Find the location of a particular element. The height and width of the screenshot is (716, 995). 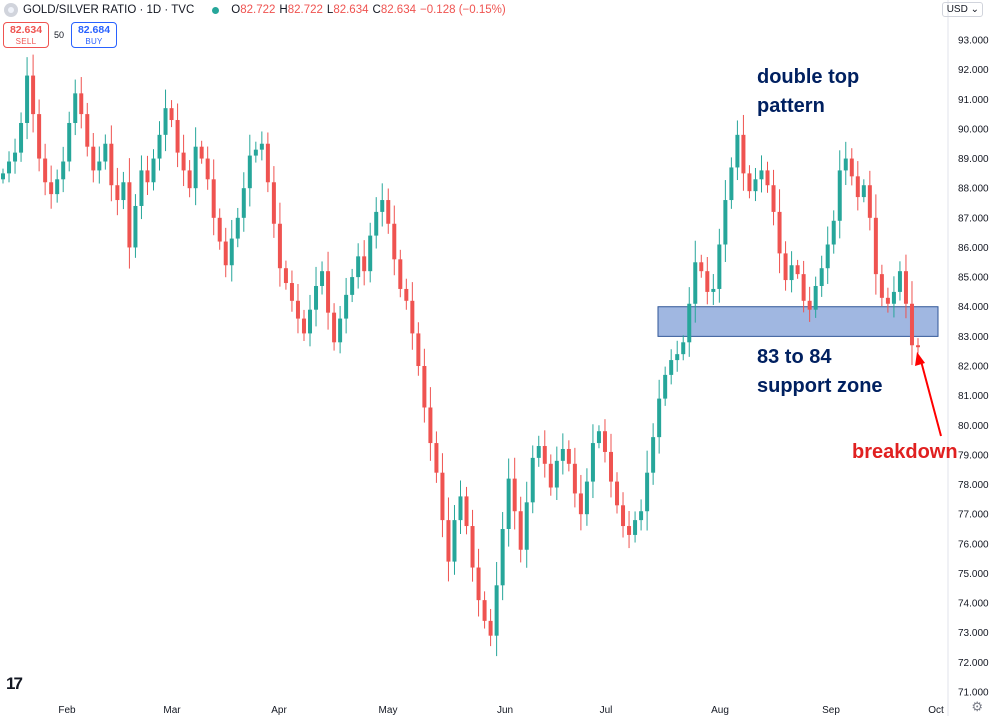

currency-selector: USD ⌄ is located at coordinates (962, 9).